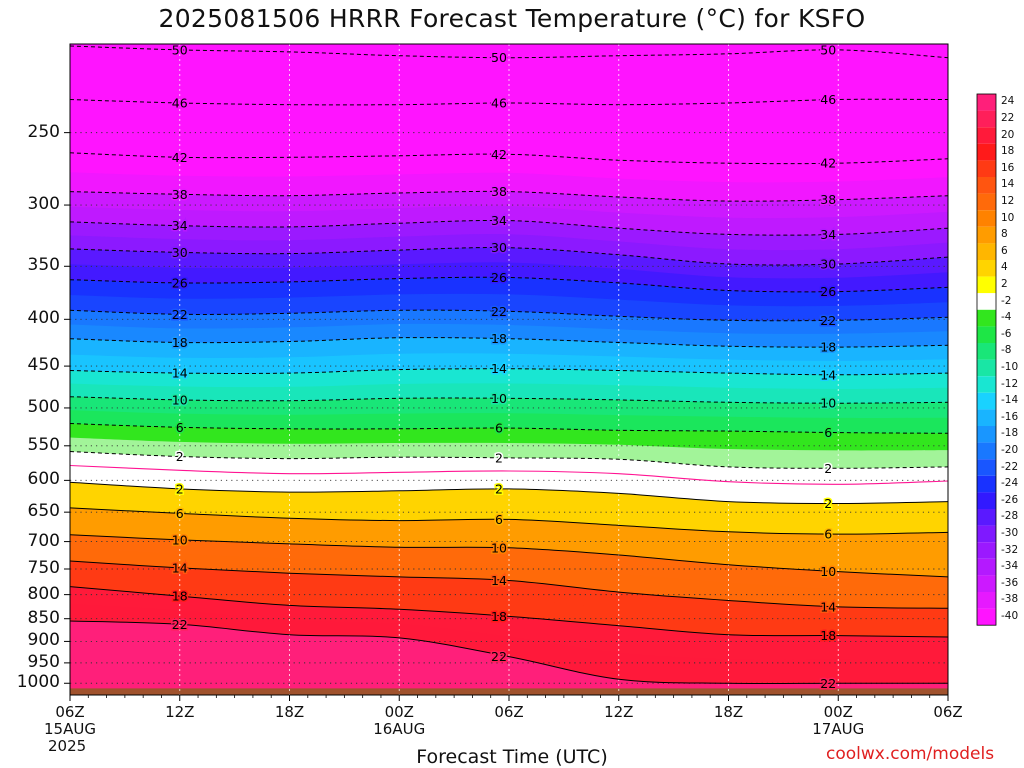 Image resolution: width=1024 pixels, height=768 pixels. Describe the element at coordinates (43, 204) in the screenshot. I see `y-tick-label: 300` at that location.